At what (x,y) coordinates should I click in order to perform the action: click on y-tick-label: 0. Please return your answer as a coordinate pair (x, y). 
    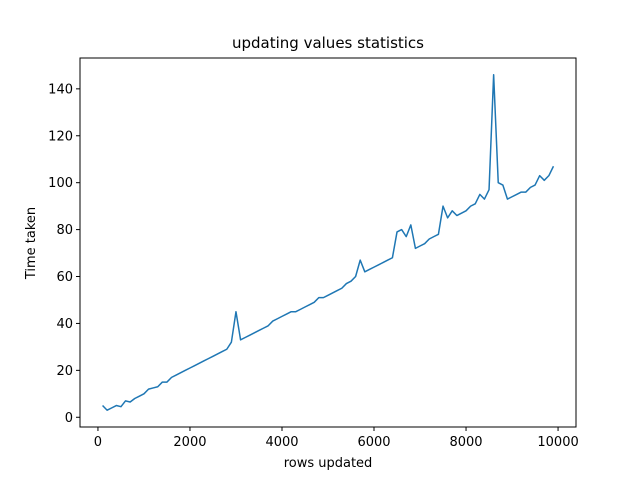
    Looking at the image, I should click on (69, 418).